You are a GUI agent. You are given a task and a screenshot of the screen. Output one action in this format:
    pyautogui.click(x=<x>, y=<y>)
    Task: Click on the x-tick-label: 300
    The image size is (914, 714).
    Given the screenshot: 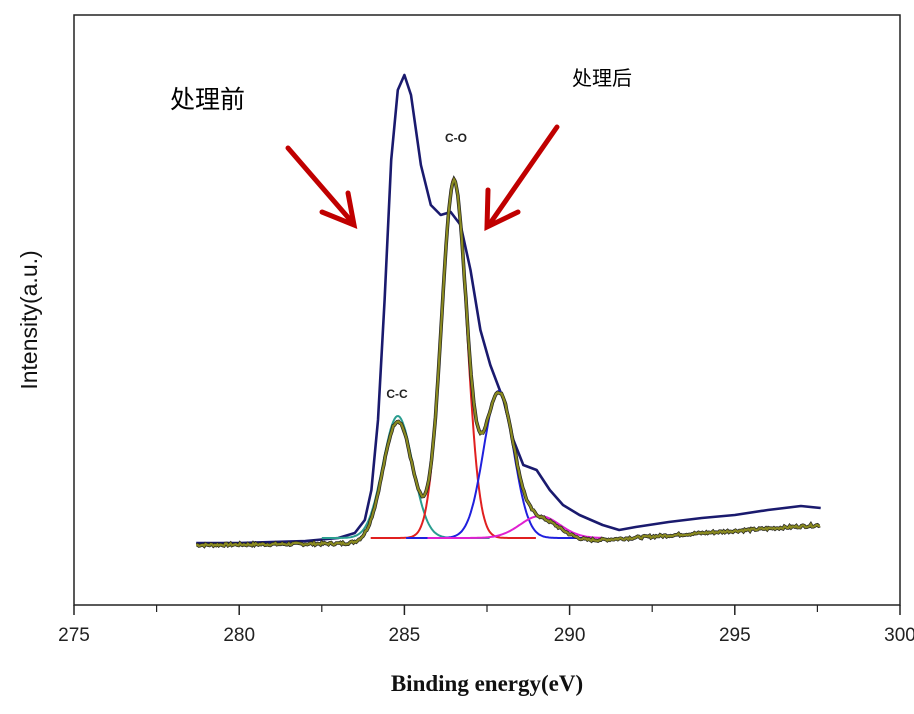 What is the action you would take?
    pyautogui.click(x=899, y=635)
    